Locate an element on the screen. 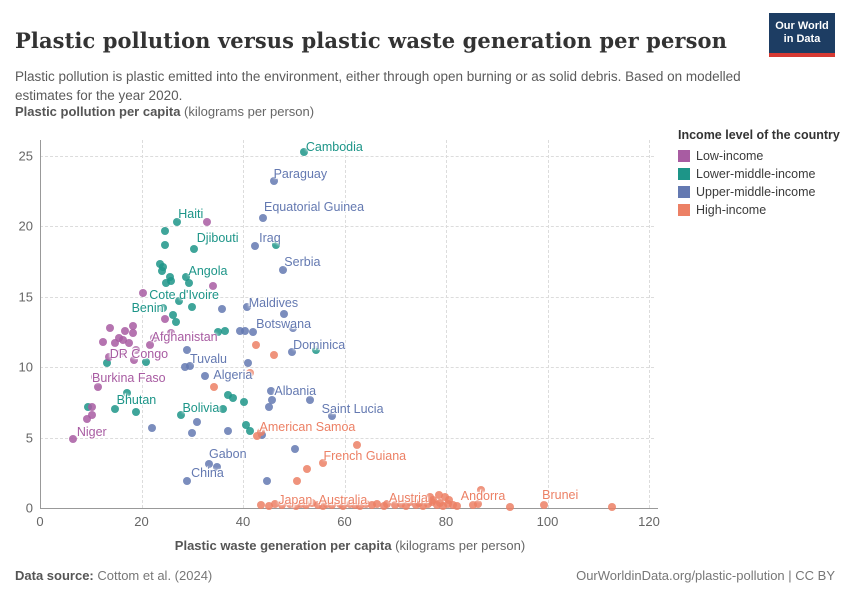  owid-logo: Our World in Data is located at coordinates (802, 35).